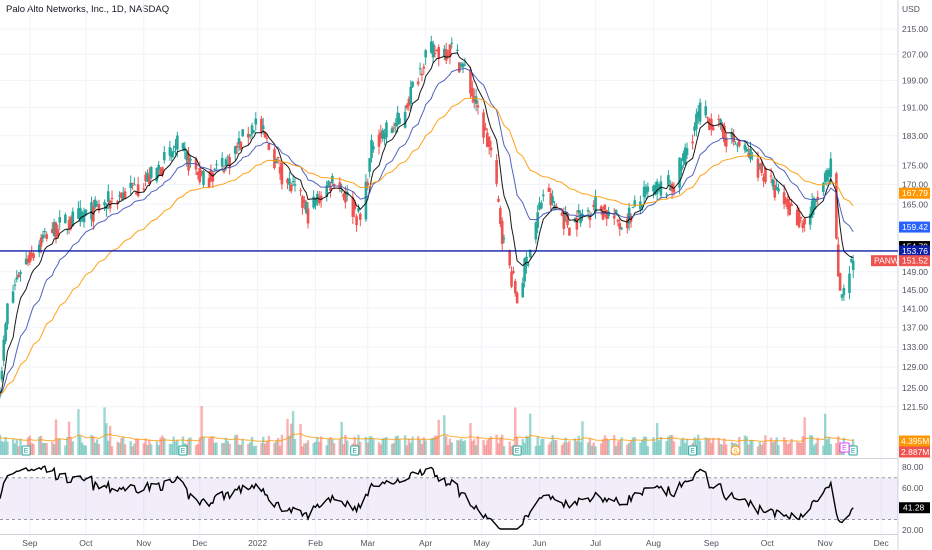 Image resolution: width=932 pixels, height=550 pixels. I want to click on price-tick-label: 183.00, so click(915, 136).